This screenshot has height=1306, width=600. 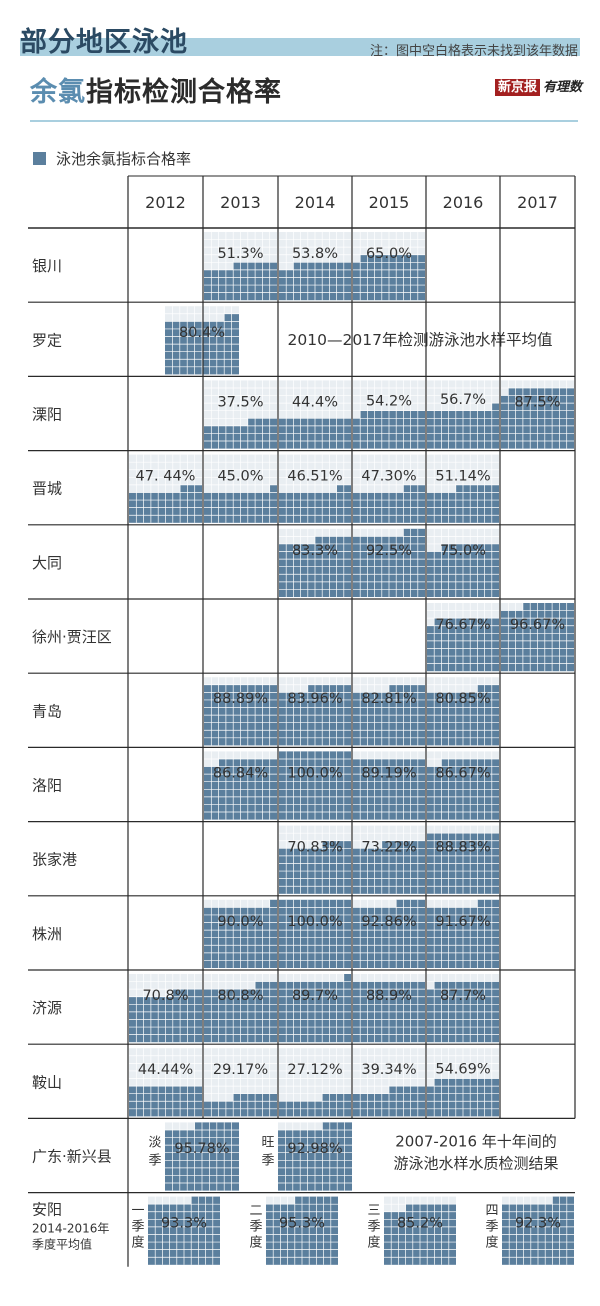 I want to click on season-label-1-b: 季, so click(x=267, y=1160).